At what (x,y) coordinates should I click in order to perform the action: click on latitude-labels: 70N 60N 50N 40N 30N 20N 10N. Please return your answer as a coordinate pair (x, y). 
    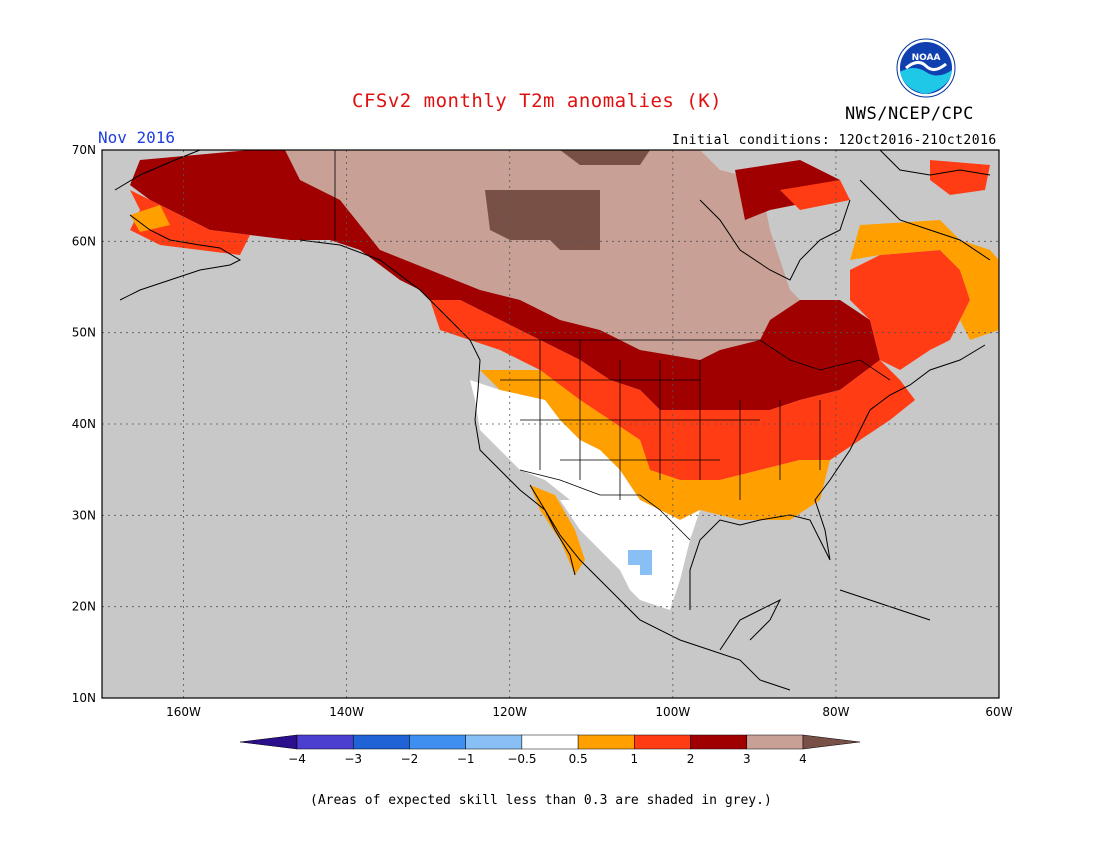
    Looking at the image, I should click on (84, 424).